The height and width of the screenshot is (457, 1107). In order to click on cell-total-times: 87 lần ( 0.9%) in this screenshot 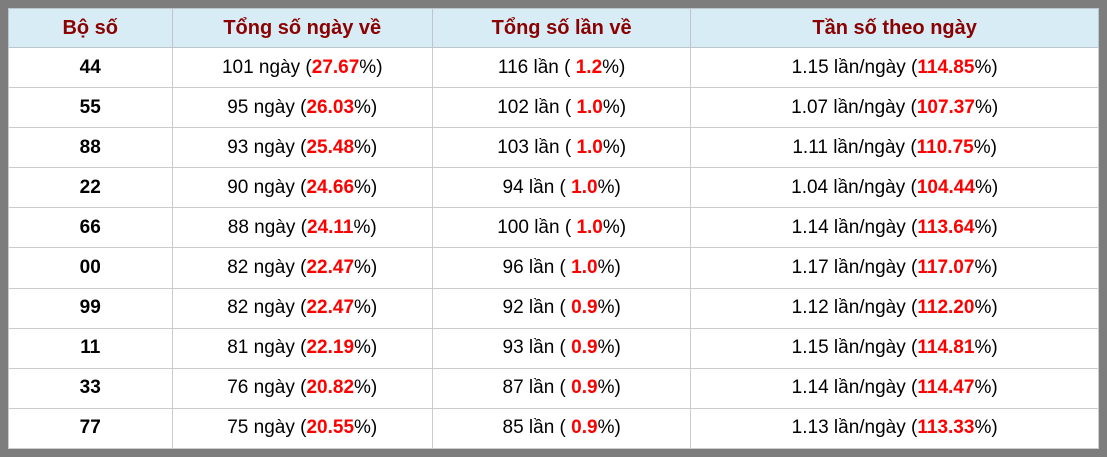, I will do `click(561, 388)`.